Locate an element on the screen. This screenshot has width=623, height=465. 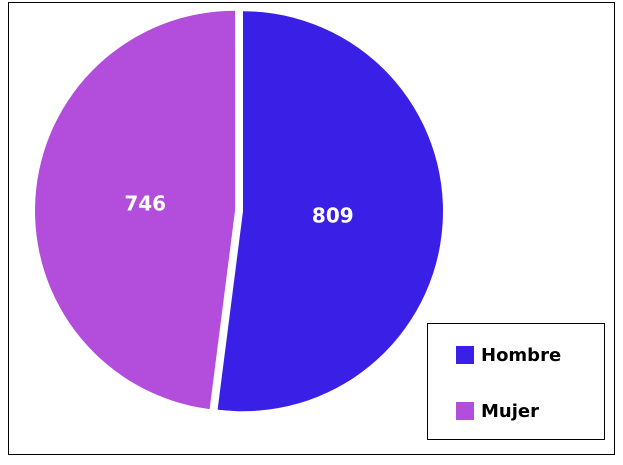
legend-box is located at coordinates (516, 381).